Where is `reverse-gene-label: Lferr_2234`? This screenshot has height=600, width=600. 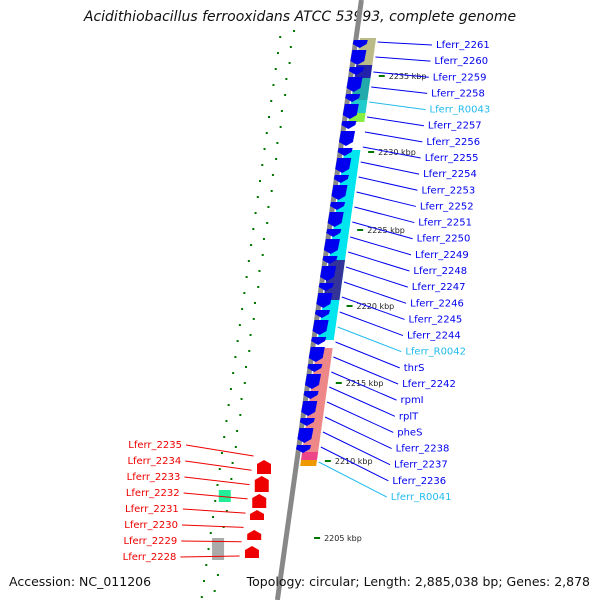
reverse-gene-label: Lferr_2234 is located at coordinates (154, 461).